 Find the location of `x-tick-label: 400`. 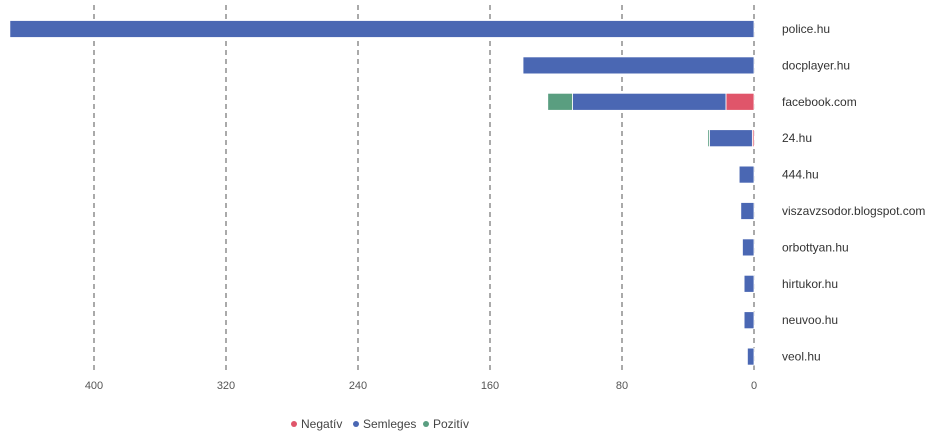

x-tick-label: 400 is located at coordinates (94, 386).